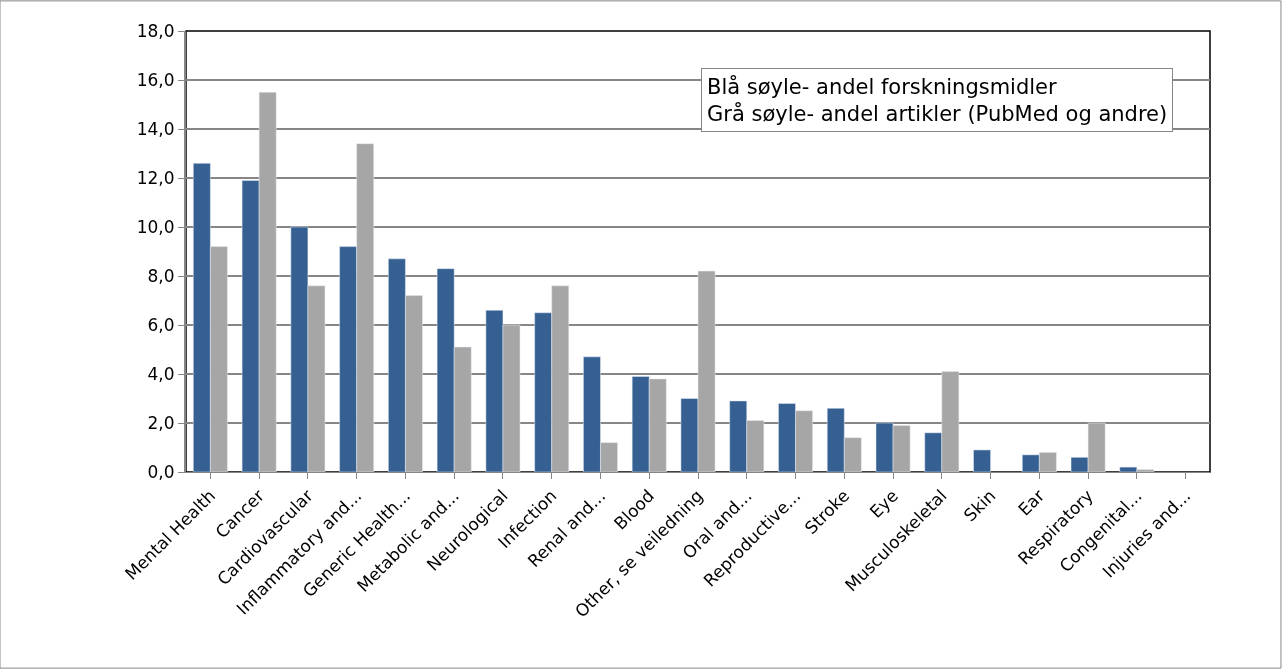 The height and width of the screenshot is (669, 1282). What do you see at coordinates (155, 177) in the screenshot?
I see `y-tick-label: 12,0` at bounding box center [155, 177].